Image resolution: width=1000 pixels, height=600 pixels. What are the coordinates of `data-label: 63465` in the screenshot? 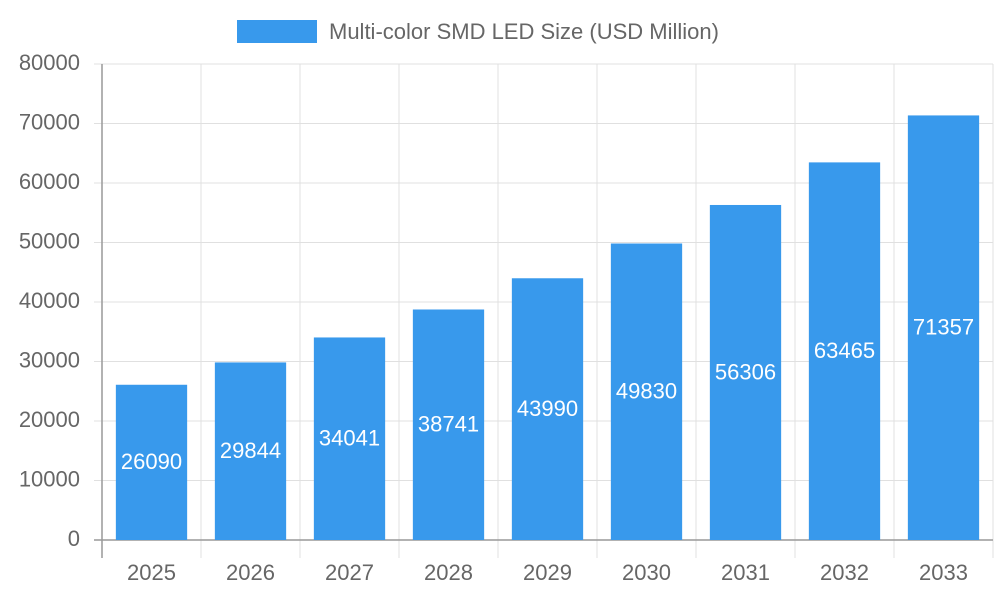 It's located at (844, 350).